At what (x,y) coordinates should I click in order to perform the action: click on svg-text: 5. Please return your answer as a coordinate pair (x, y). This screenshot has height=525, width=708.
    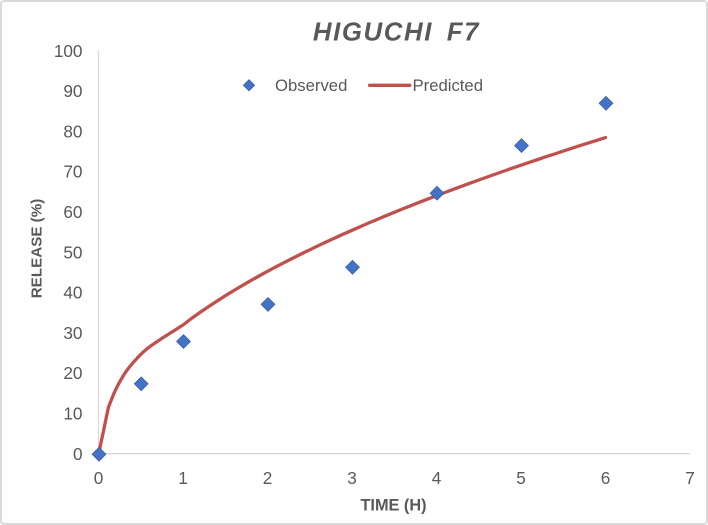
    Looking at the image, I should click on (521, 478).